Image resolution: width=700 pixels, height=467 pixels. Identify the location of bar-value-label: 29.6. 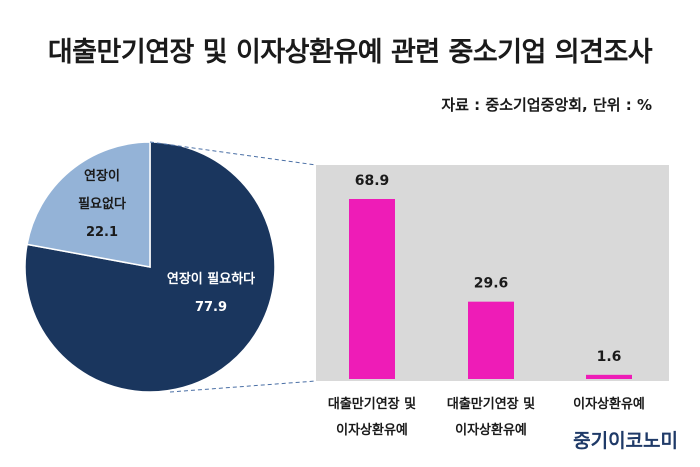
(491, 284).